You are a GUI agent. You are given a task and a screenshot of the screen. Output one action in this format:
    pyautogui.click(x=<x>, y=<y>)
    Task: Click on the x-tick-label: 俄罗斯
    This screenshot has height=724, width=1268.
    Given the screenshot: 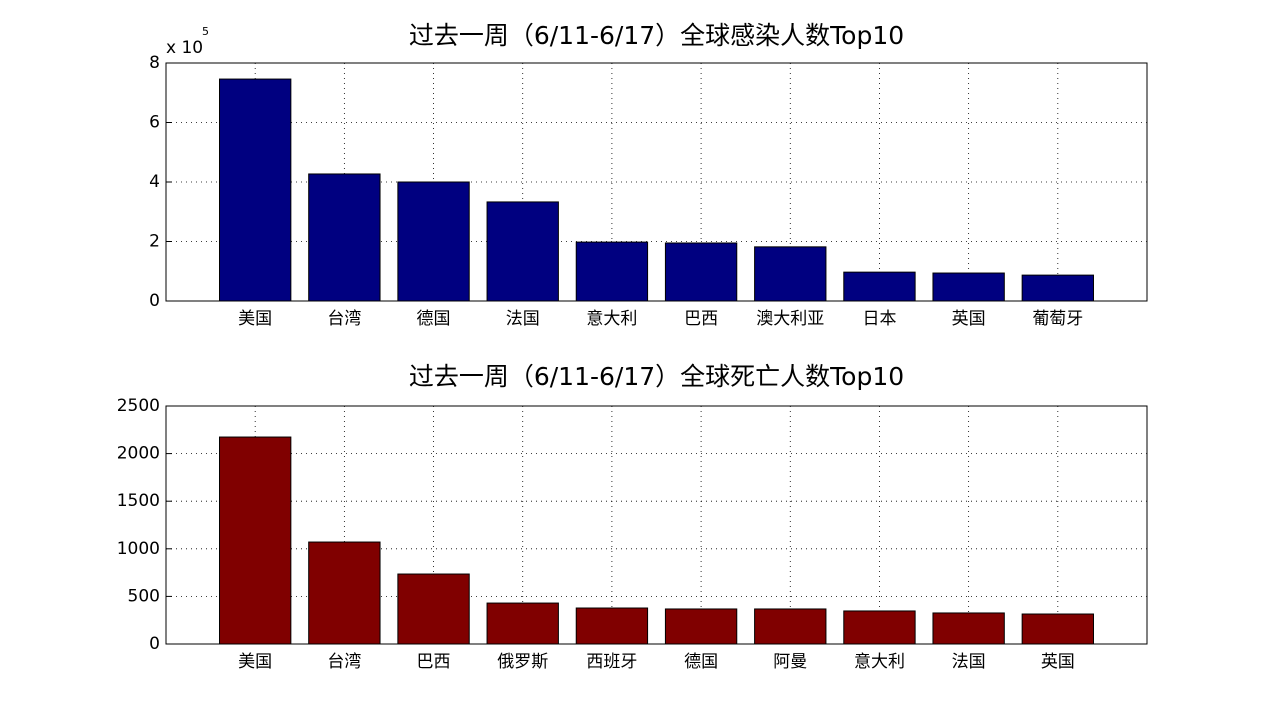 What is the action you would take?
    pyautogui.click(x=522, y=662)
    